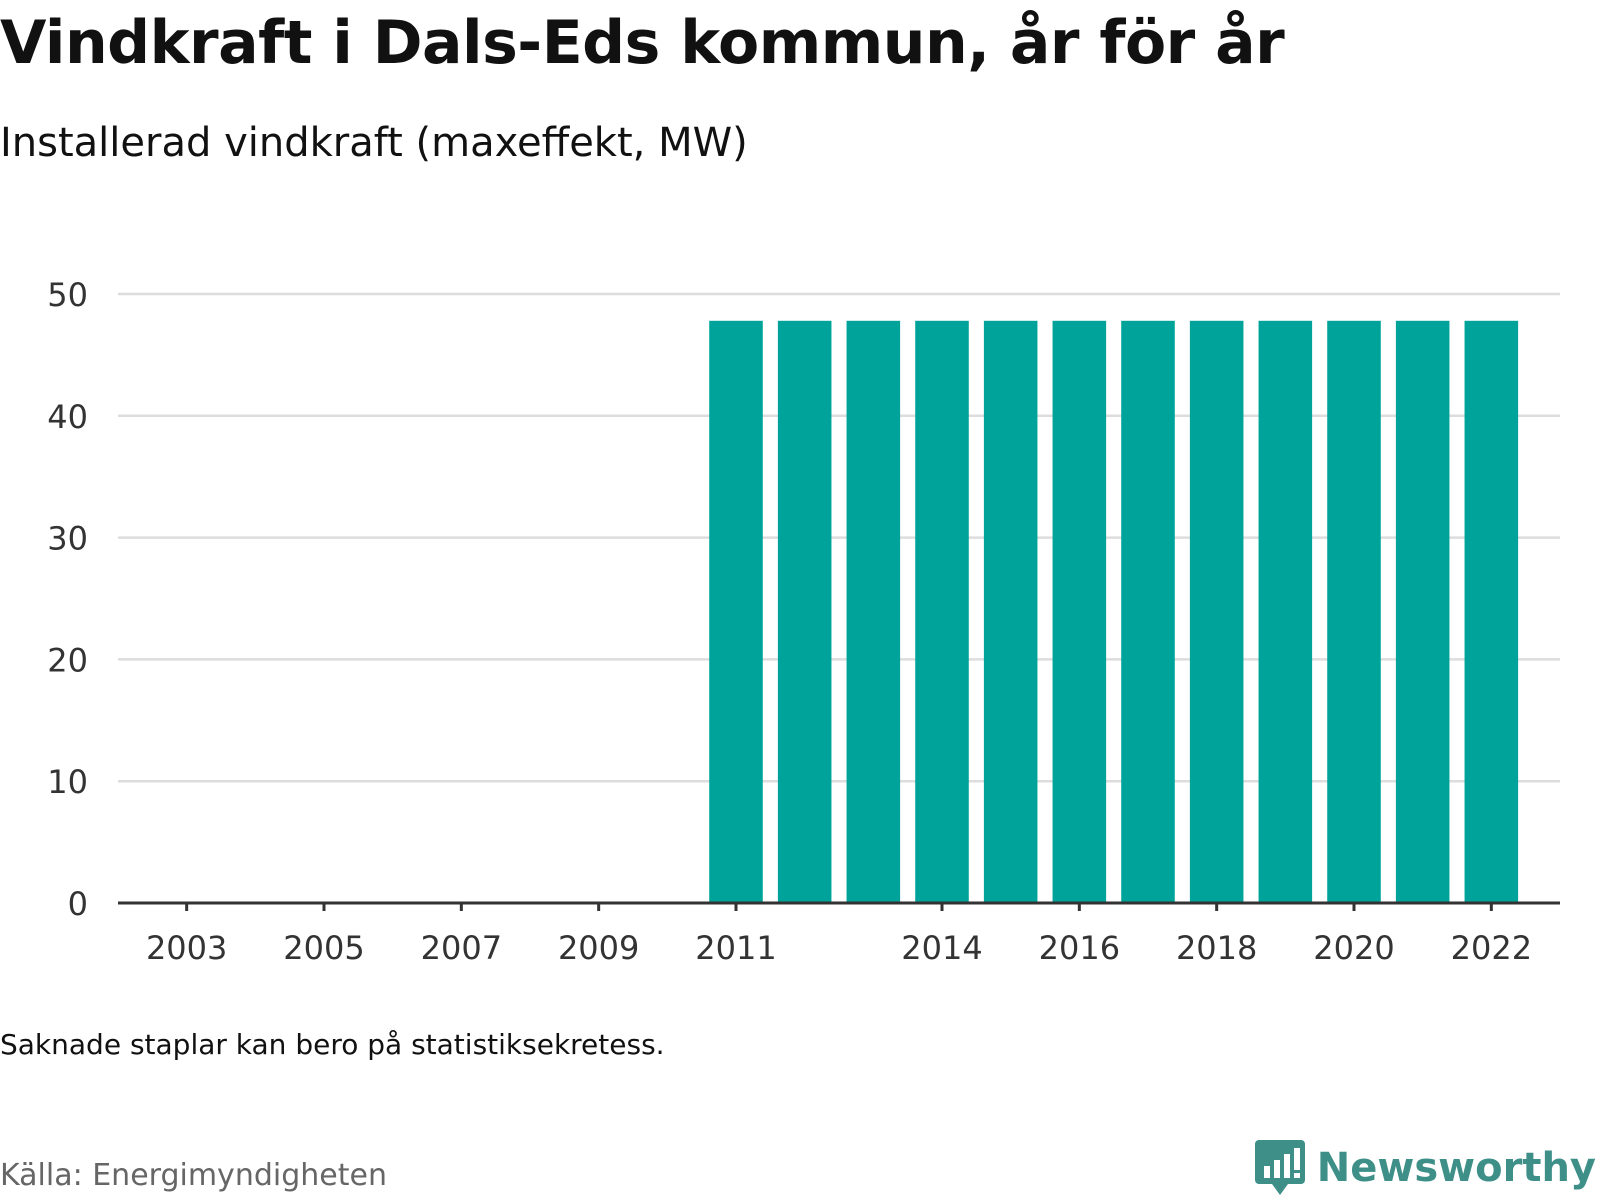 The image size is (1600, 1200). What do you see at coordinates (186, 948) in the screenshot?
I see `x-tick-label: 2003` at bounding box center [186, 948].